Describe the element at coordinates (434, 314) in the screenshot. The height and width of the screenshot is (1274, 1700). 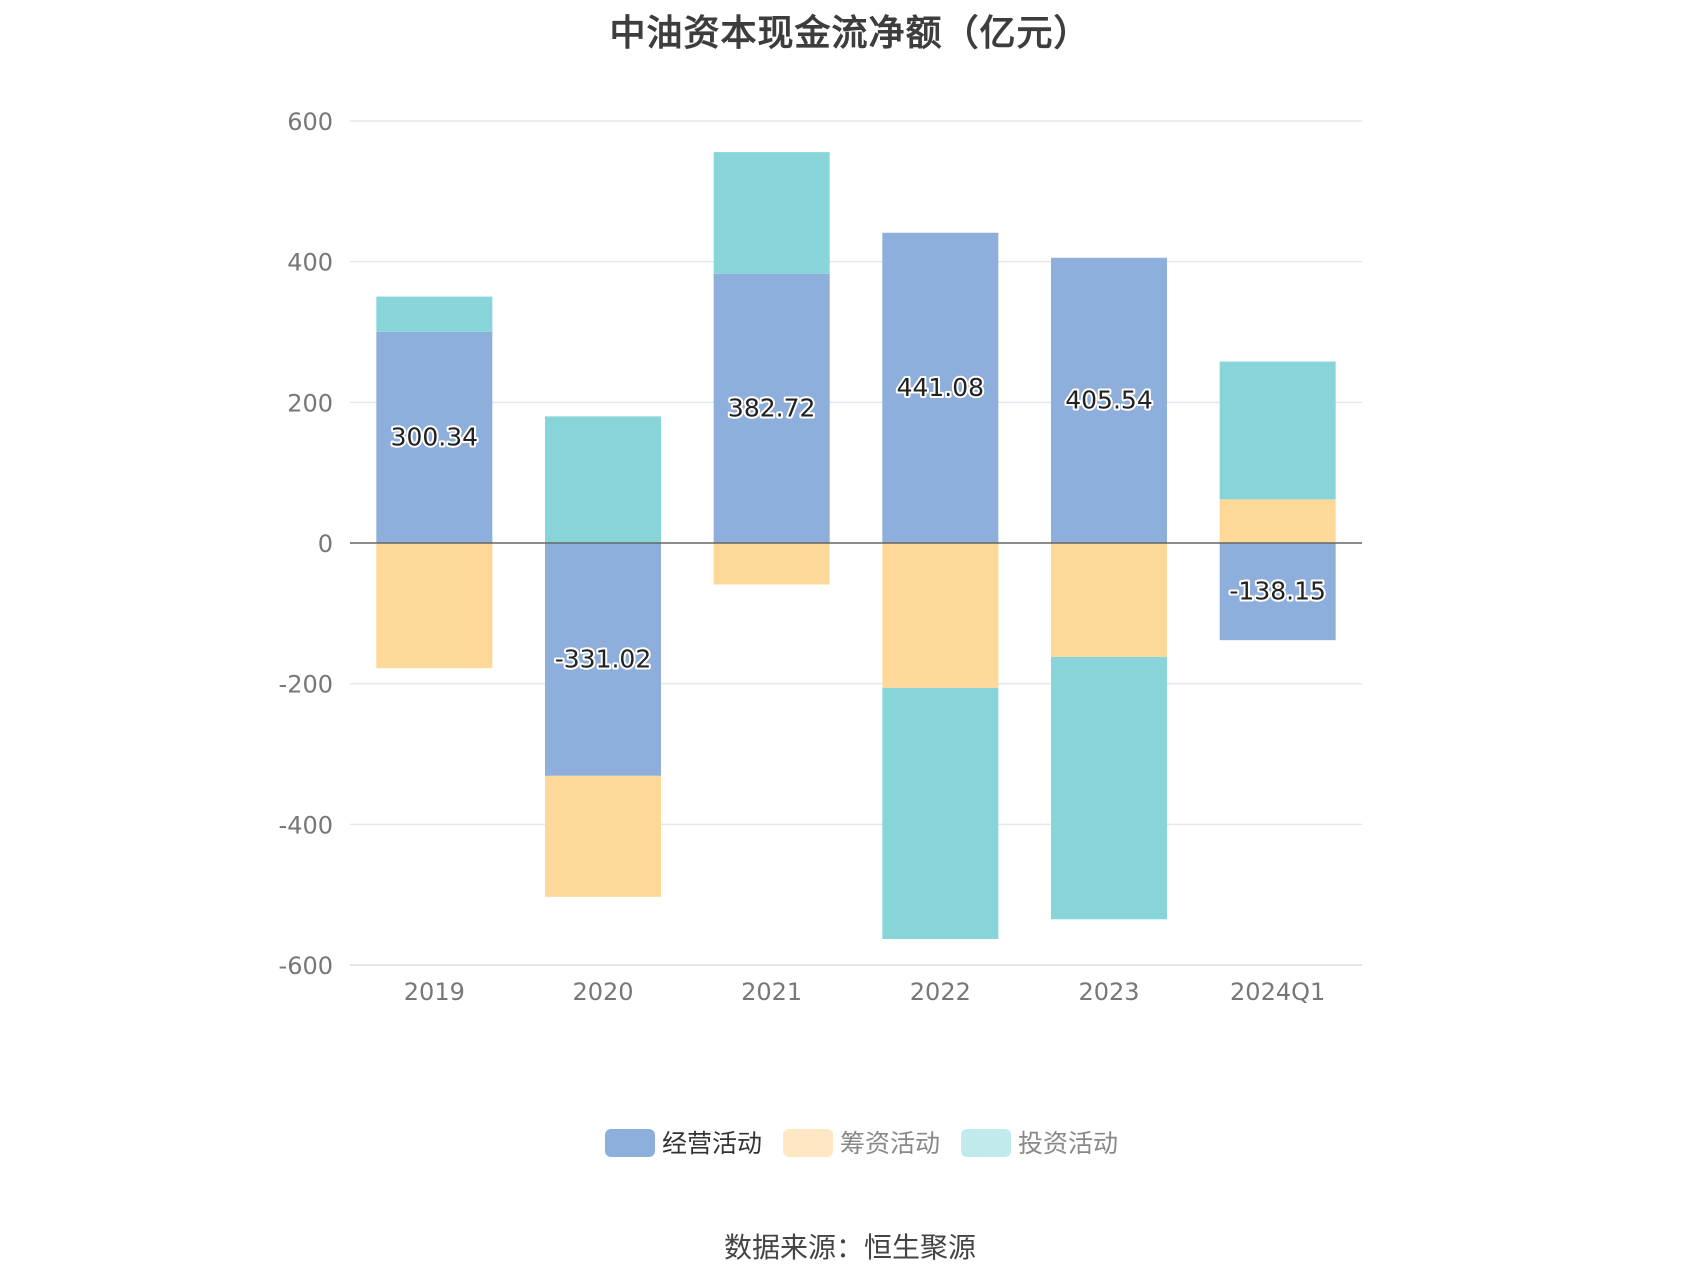
I see `bar-投资活动-2019` at that location.